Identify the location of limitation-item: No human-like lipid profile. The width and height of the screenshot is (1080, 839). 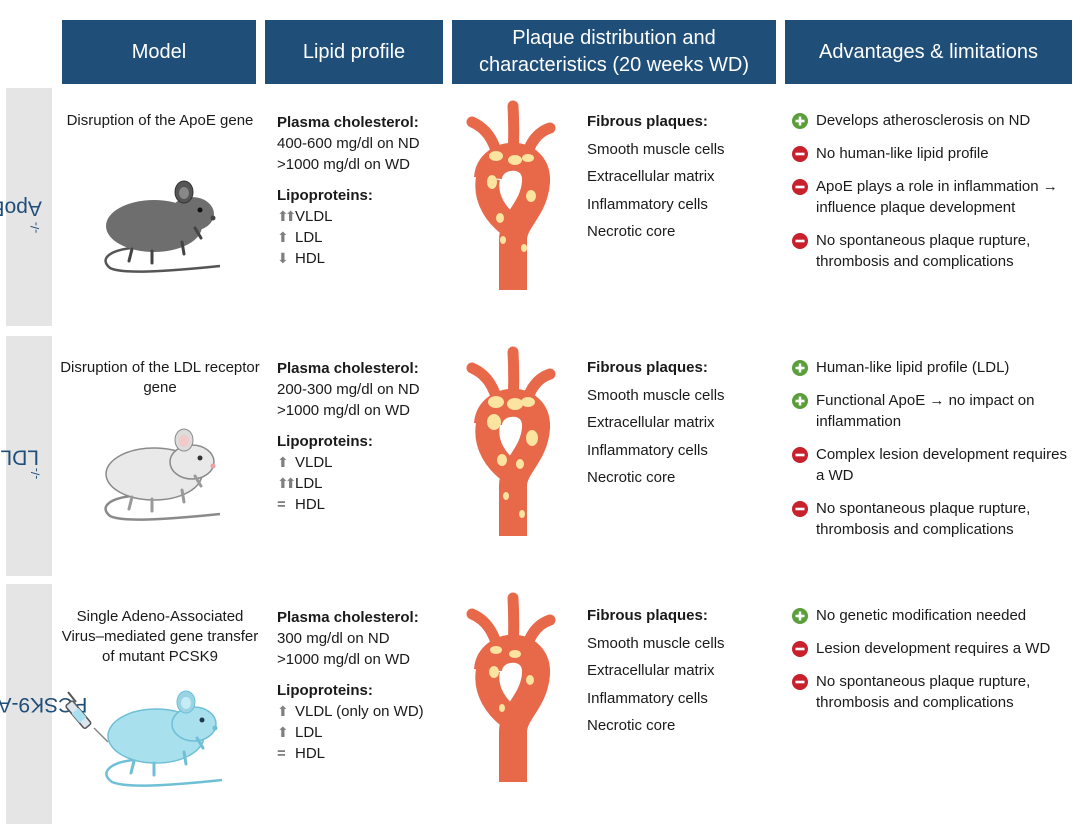
(934, 153).